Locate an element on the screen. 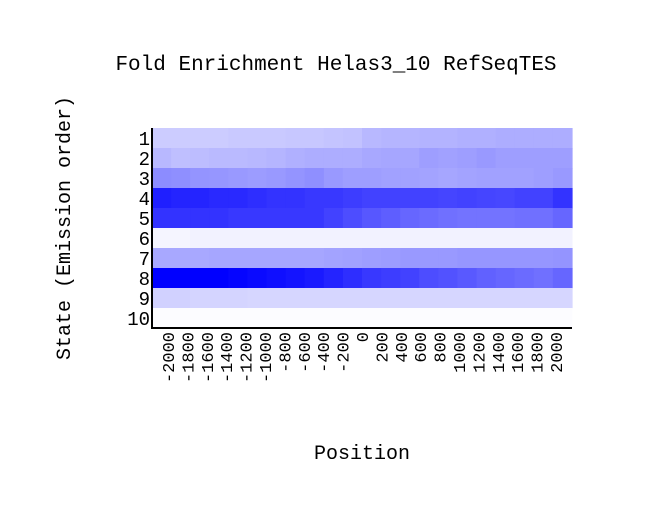 Image resolution: width=672 pixels, height=516 pixels. x-tick-label: -1600 is located at coordinates (209, 357).